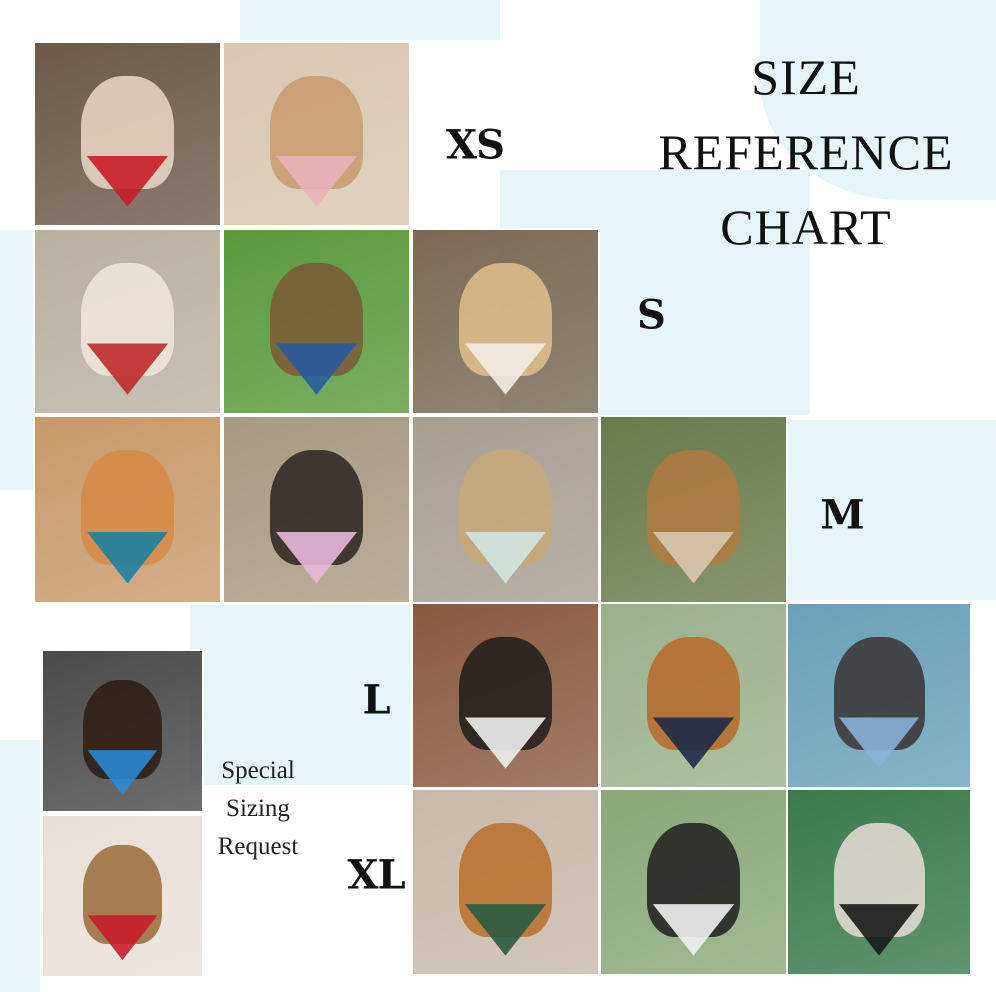 The width and height of the screenshot is (996, 992). I want to click on photo-shepherd, so click(693, 509).